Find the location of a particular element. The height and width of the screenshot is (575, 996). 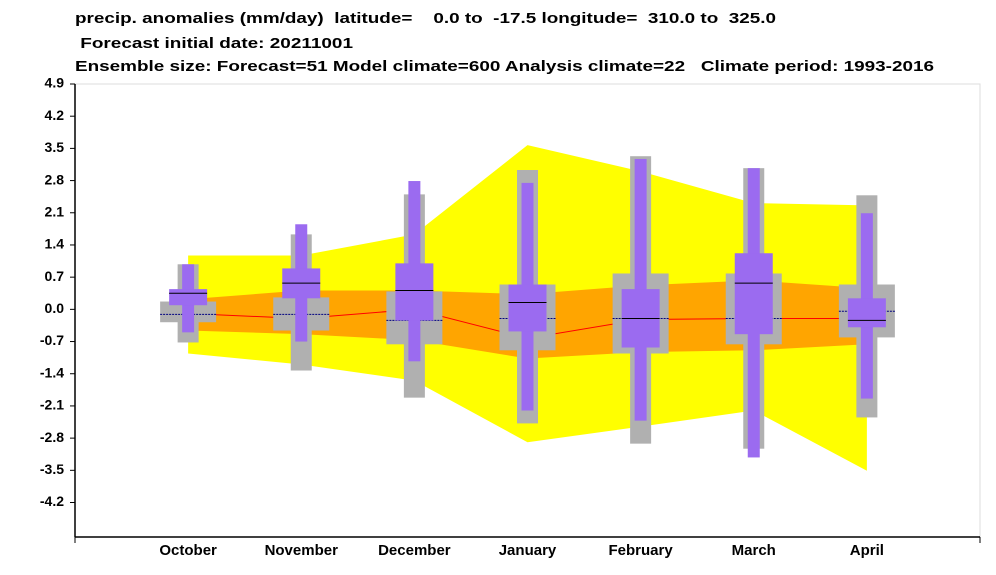

y-tick-label: 2.8 is located at coordinates (55, 179).